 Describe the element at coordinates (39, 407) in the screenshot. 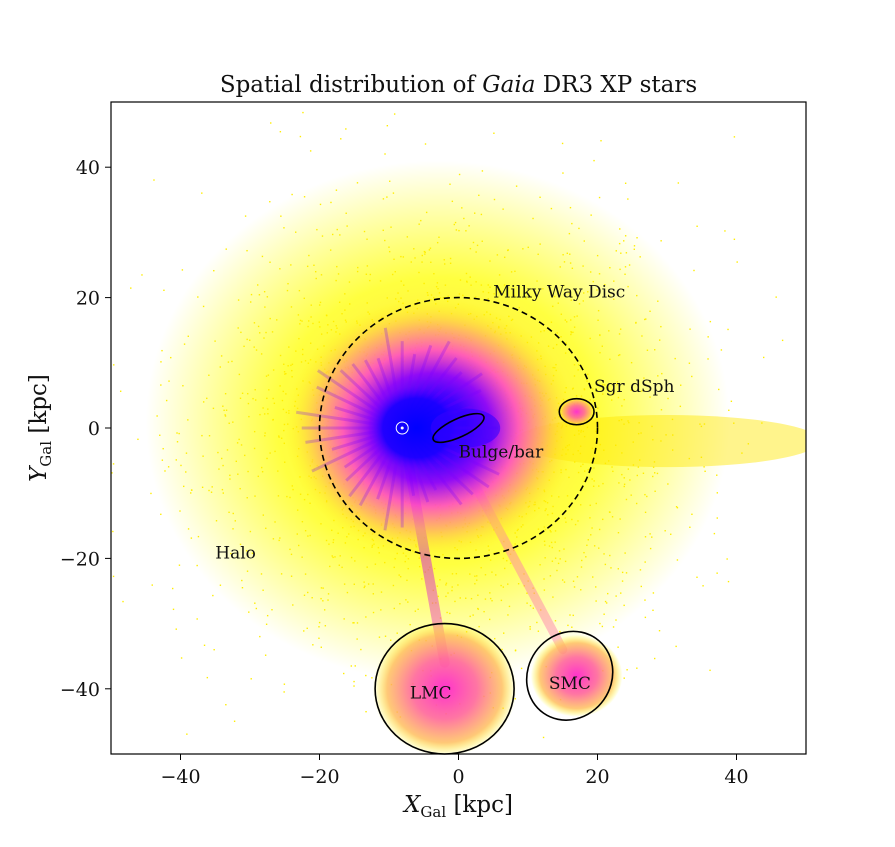

I see `y-axis-unit: [kpc]` at that location.